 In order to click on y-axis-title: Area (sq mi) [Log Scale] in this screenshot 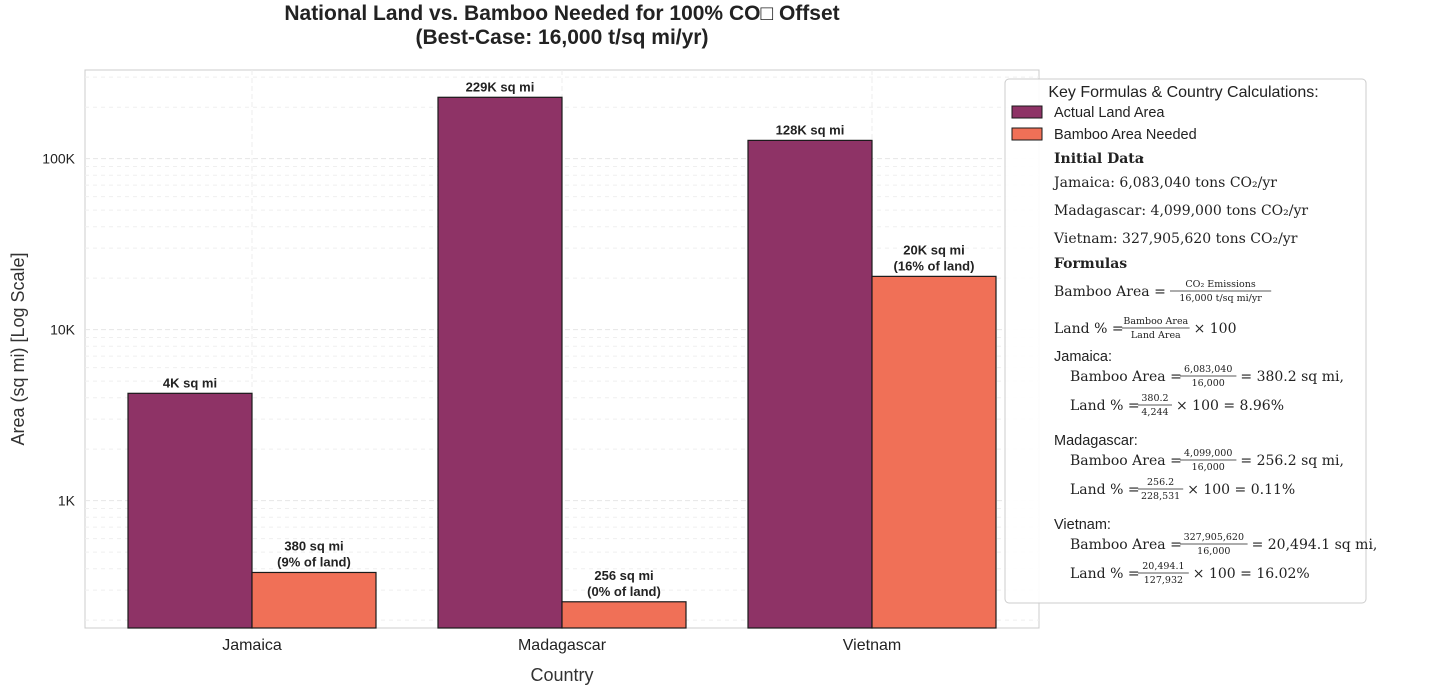, I will do `click(18, 348)`.